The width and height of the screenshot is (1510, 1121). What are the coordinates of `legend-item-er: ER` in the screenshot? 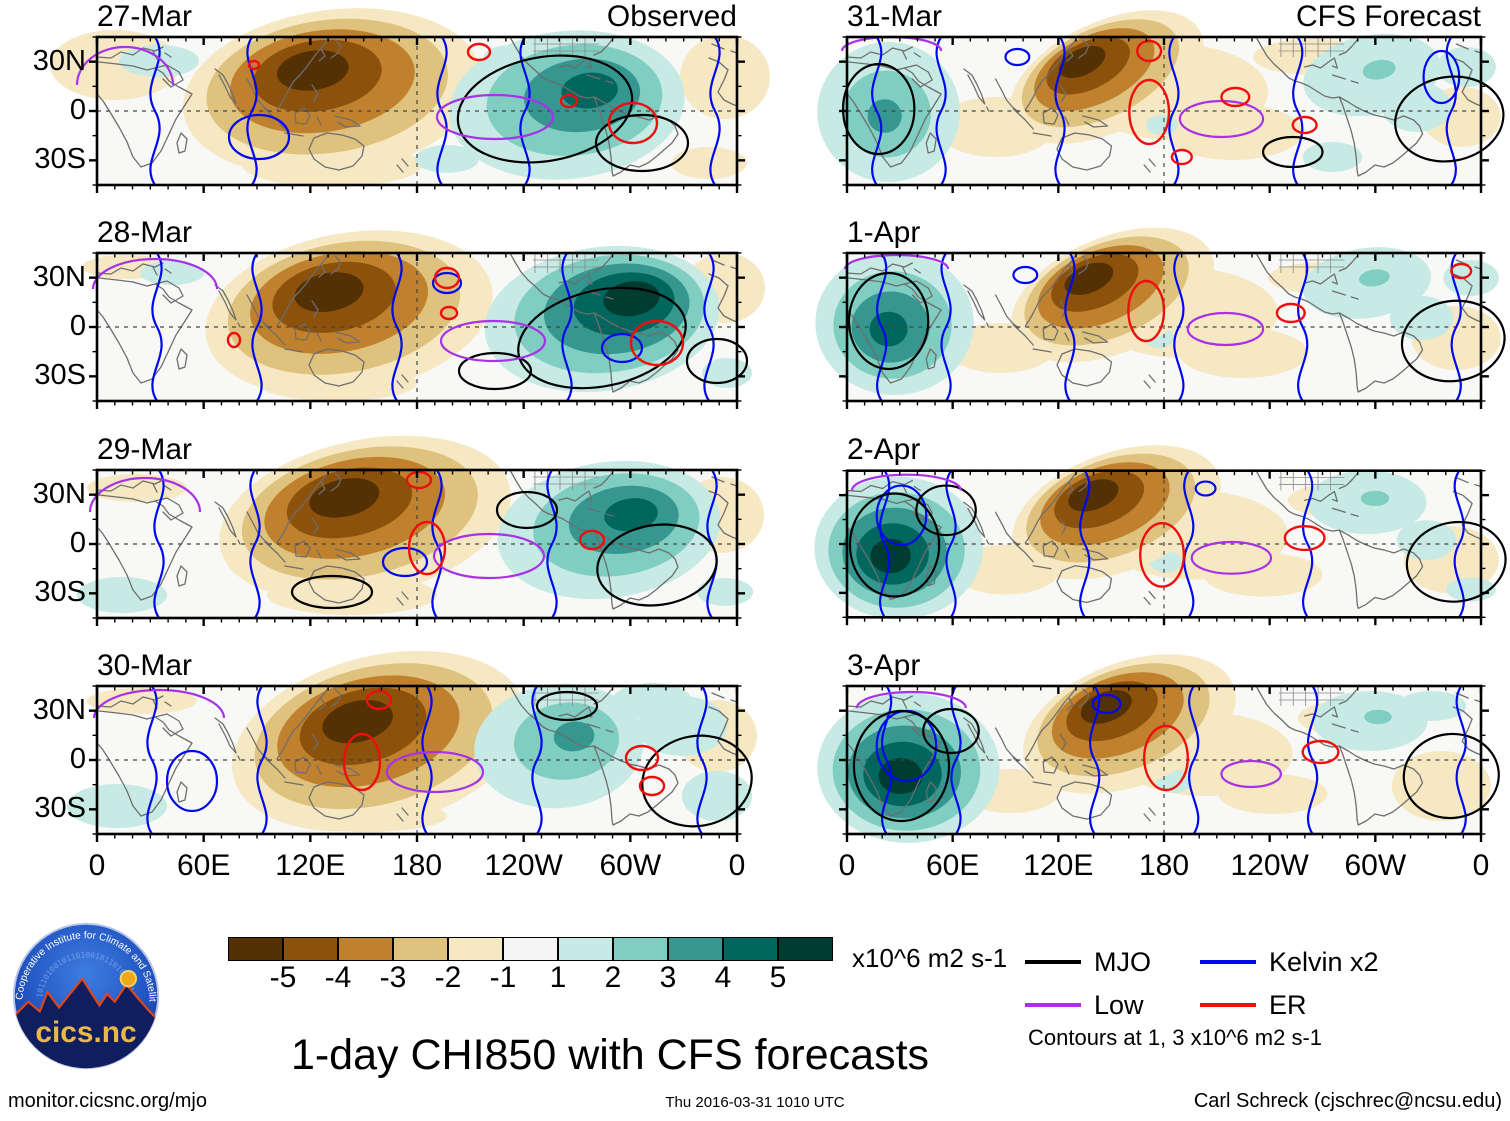 It's located at (1253, 1005).